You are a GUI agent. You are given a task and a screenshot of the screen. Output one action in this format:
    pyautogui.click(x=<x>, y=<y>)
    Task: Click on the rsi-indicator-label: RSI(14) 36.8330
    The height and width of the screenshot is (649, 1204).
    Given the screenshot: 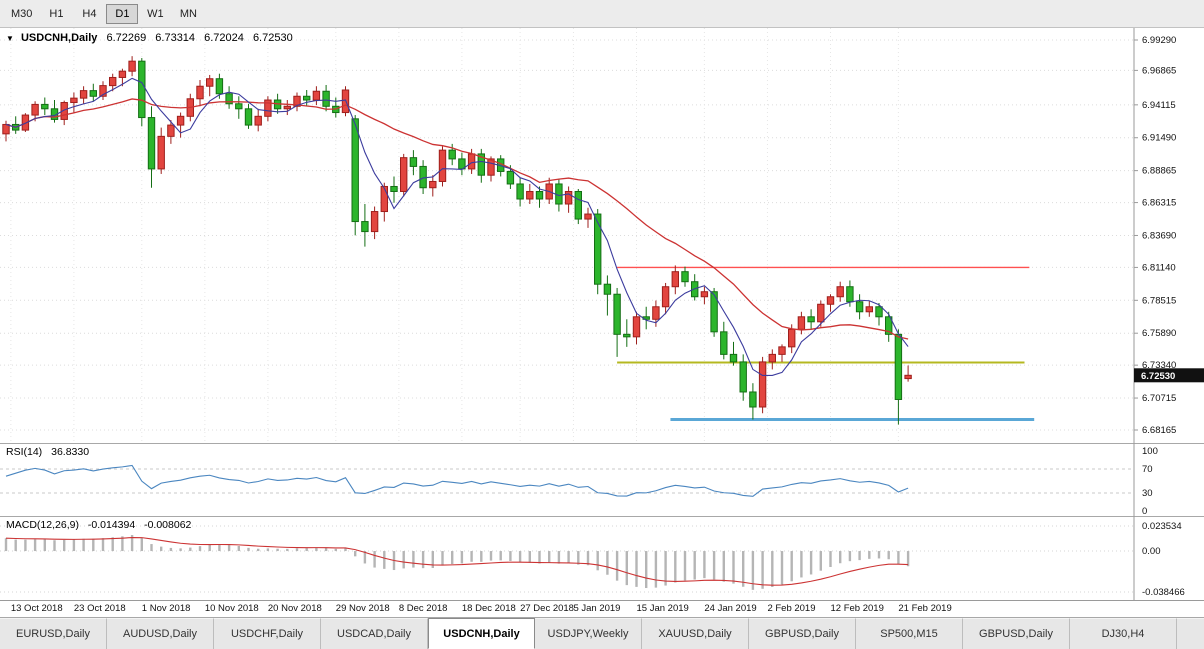 What is the action you would take?
    pyautogui.click(x=47, y=452)
    